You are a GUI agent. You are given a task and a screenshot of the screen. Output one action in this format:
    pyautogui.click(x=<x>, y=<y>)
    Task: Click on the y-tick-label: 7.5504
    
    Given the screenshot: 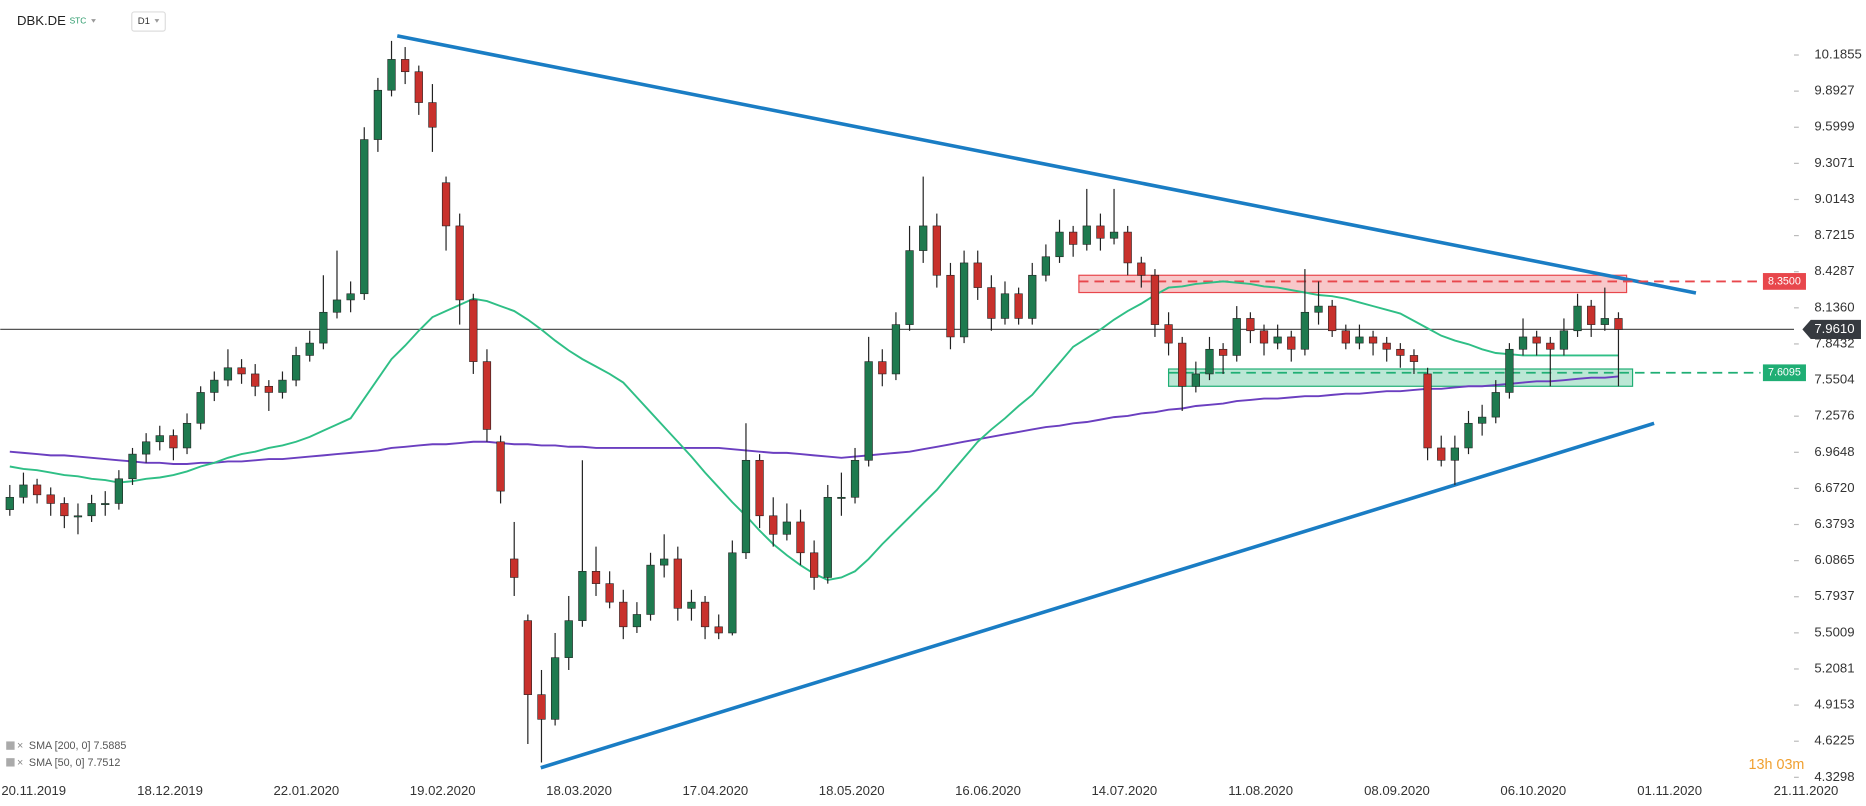 What is the action you would take?
    pyautogui.click(x=1834, y=379)
    